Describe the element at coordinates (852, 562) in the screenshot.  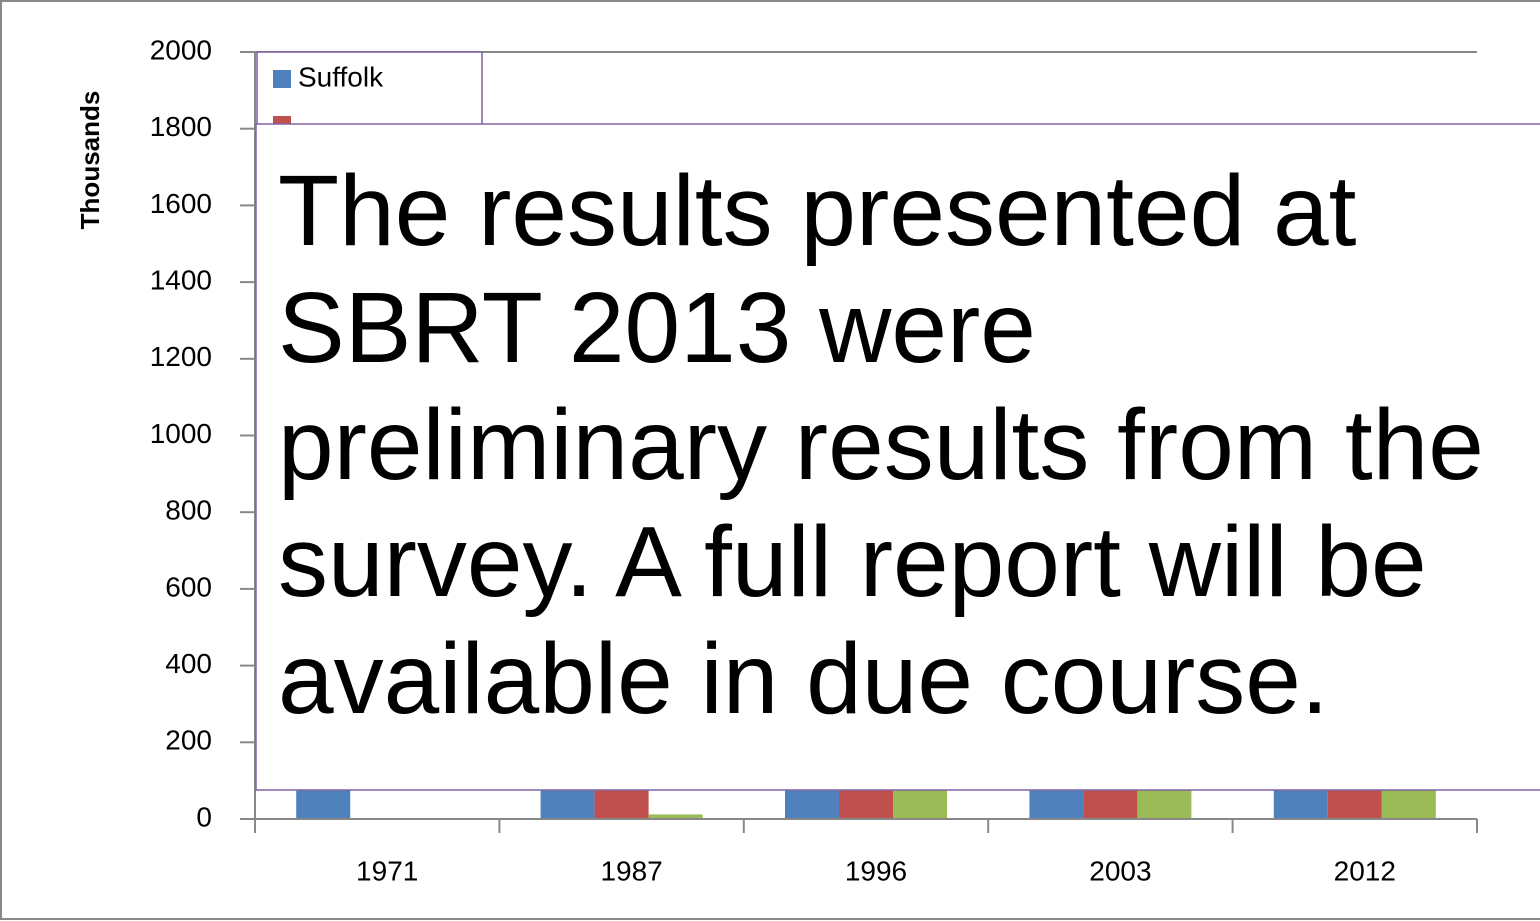
I see `overlay-text: survey. A full report will be` at that location.